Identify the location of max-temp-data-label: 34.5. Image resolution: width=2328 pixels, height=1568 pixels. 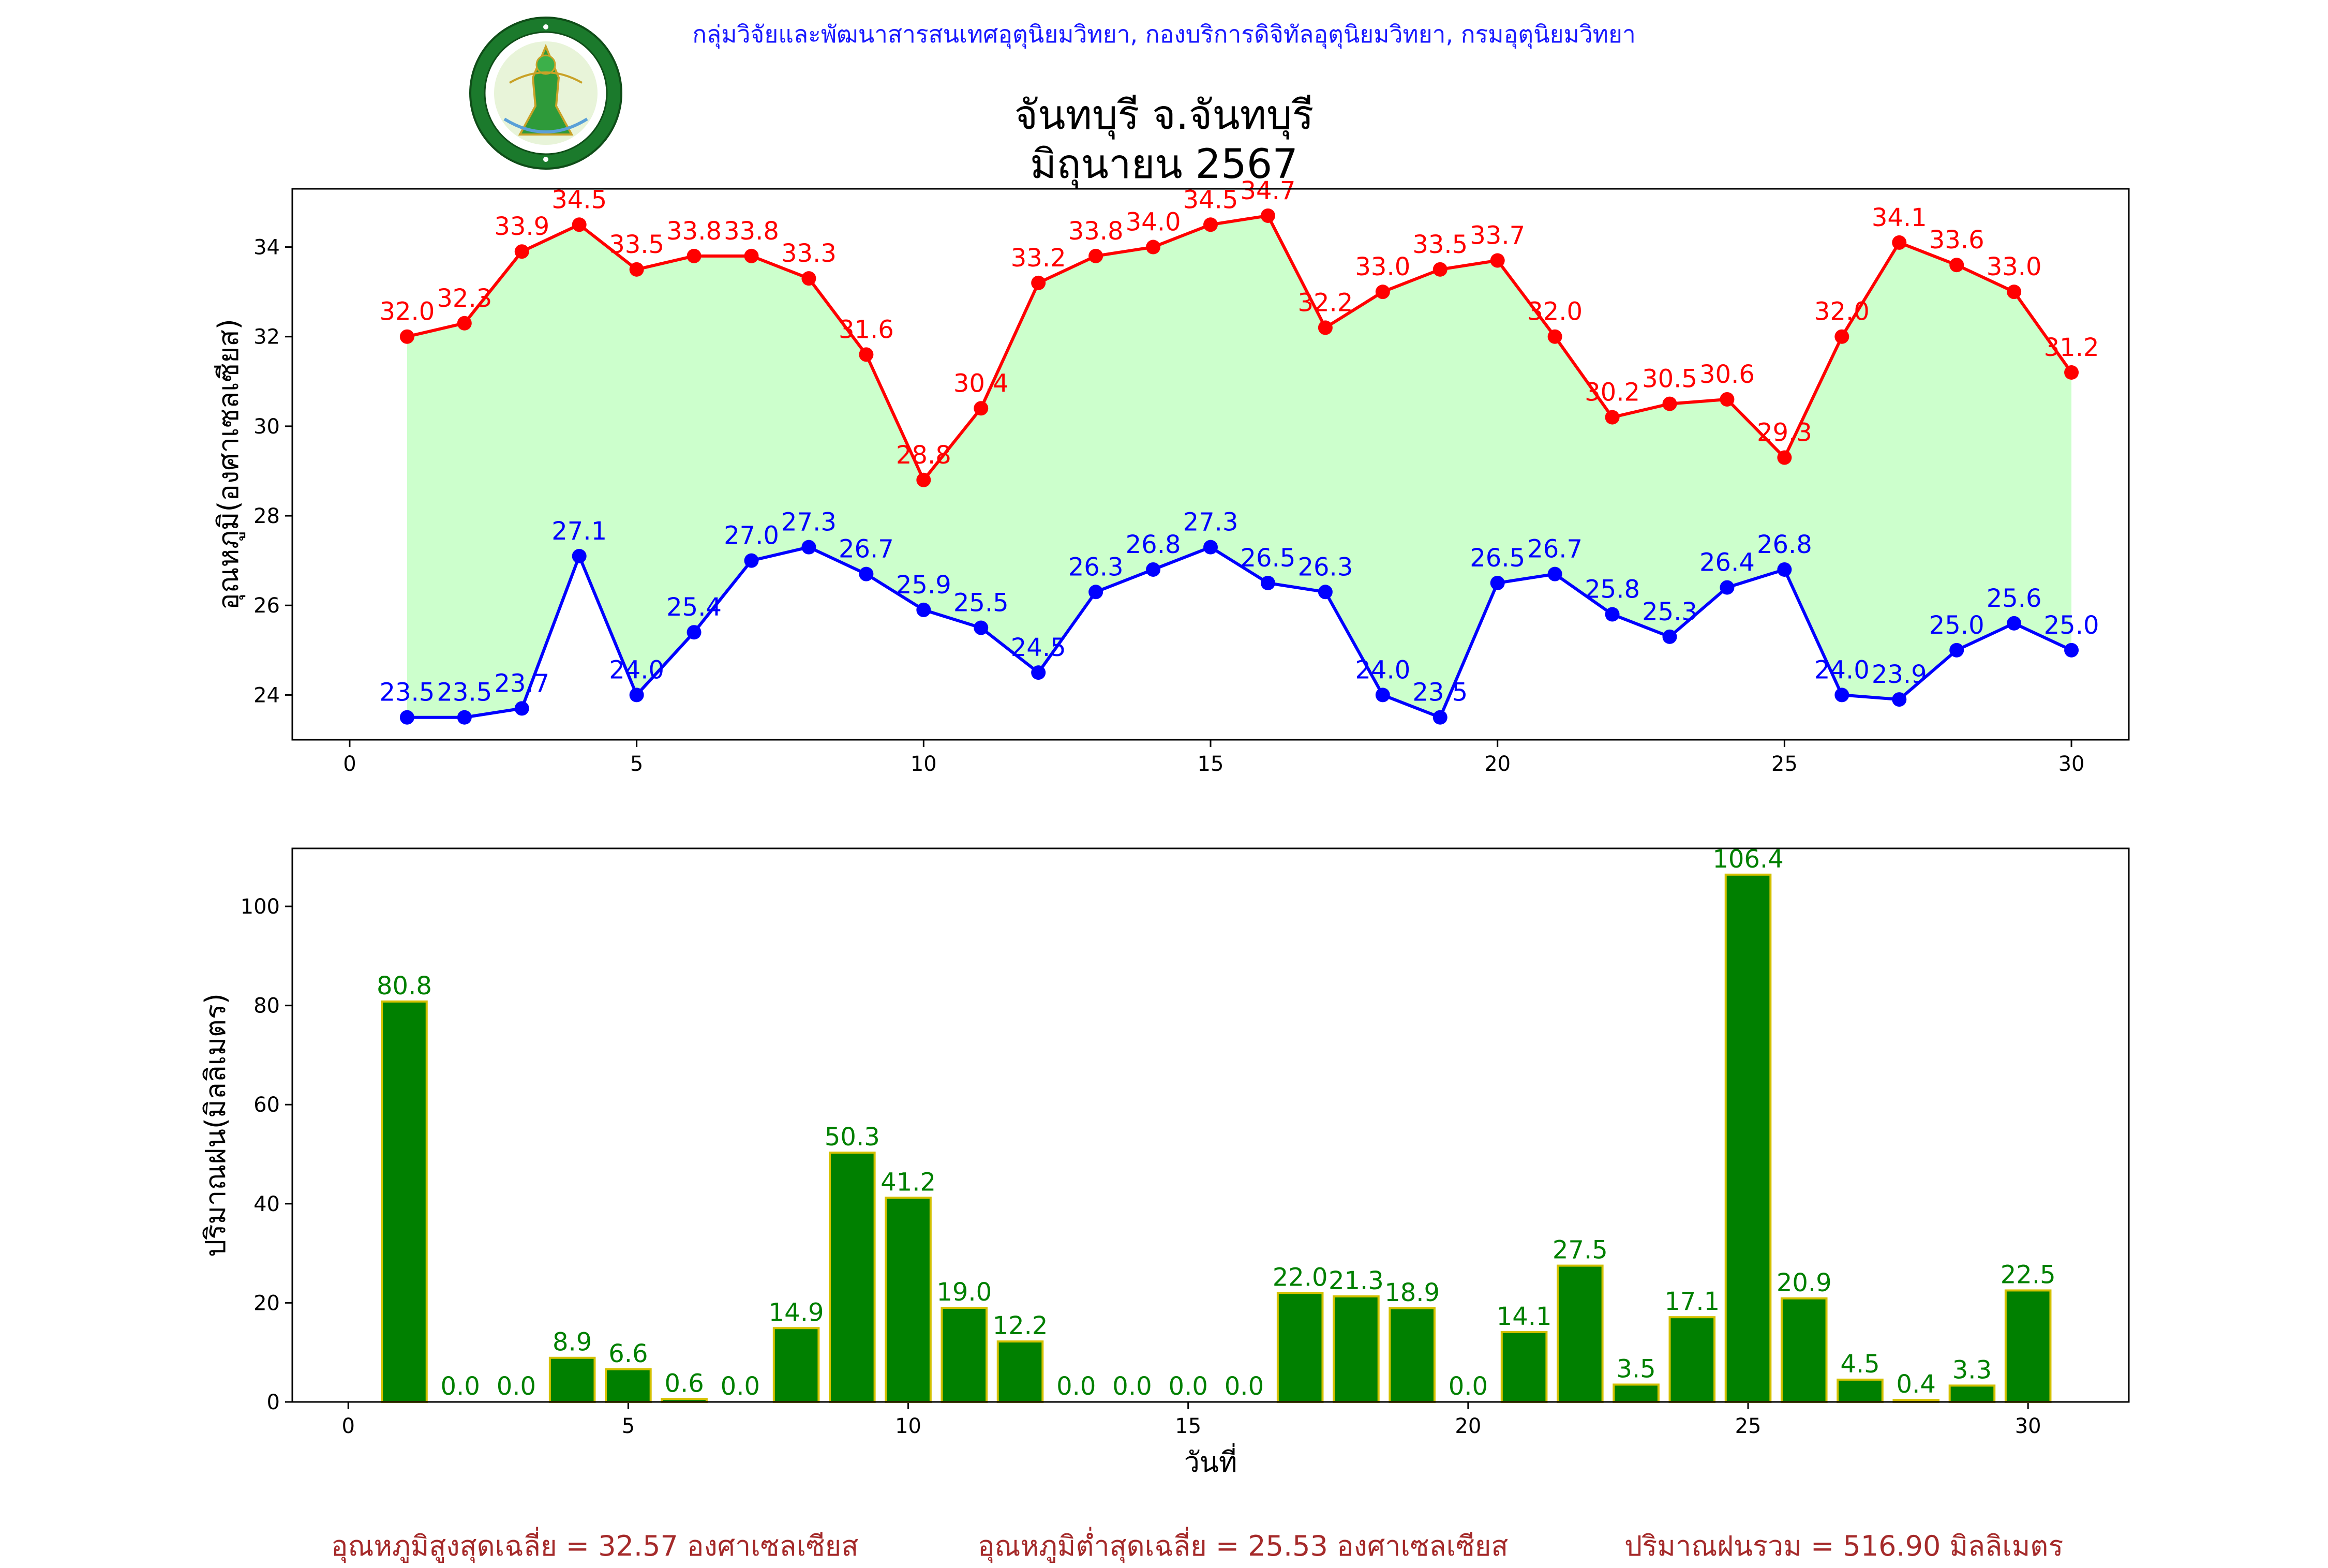
(1210, 199).